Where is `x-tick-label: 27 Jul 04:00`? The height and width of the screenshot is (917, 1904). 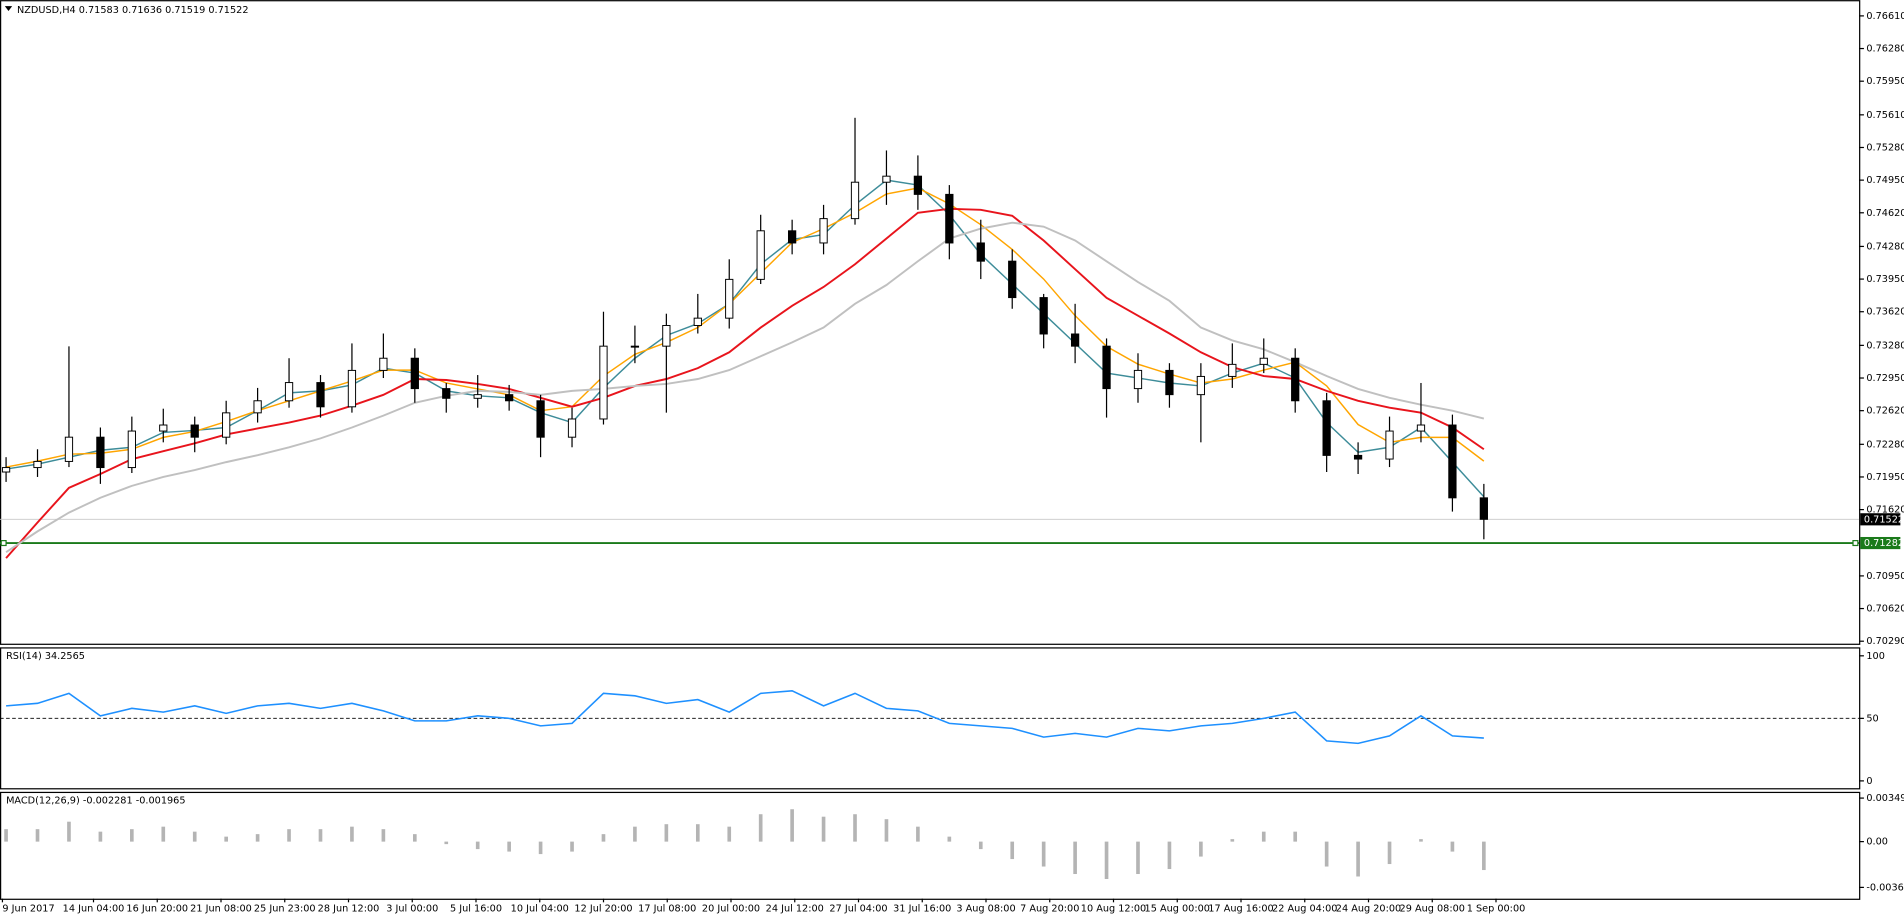 x-tick-label: 27 Jul 04:00 is located at coordinates (858, 908).